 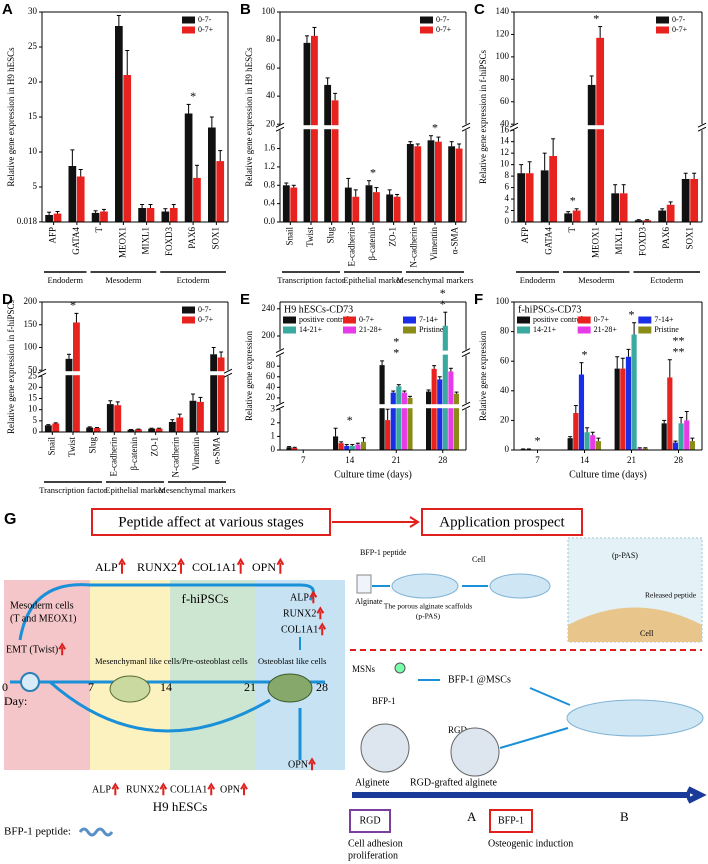 I want to click on y-tick-label: 10, so click(x=505, y=164).